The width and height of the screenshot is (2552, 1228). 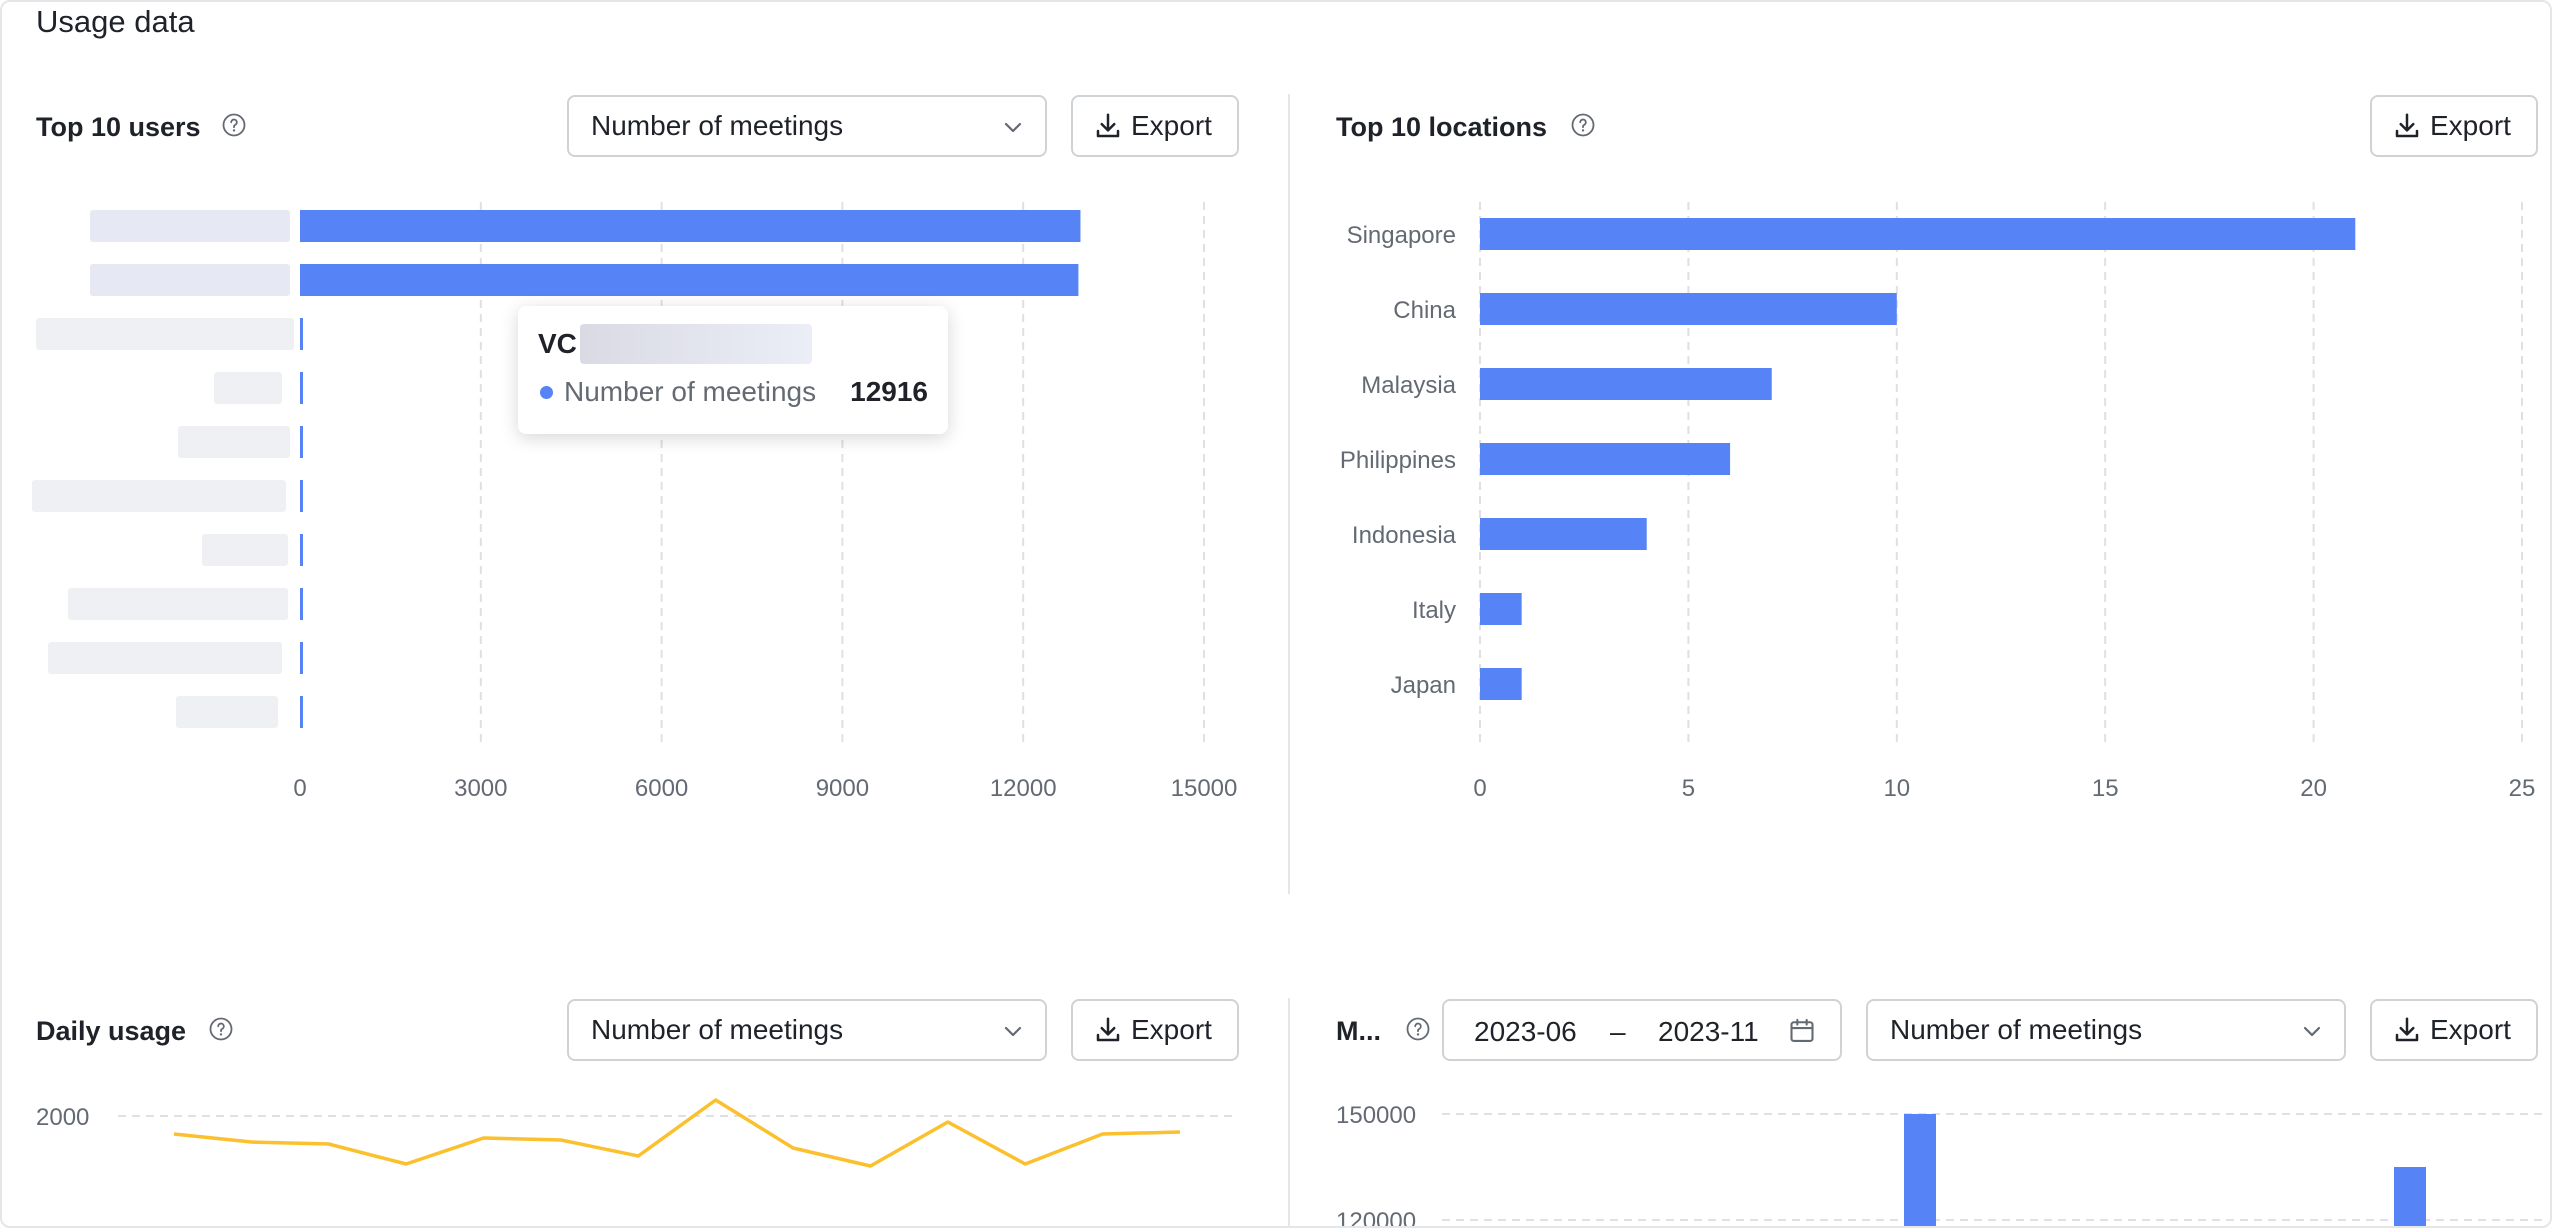 What do you see at coordinates (1376, 1115) in the screenshot?
I see `y-tick-label: 150000` at bounding box center [1376, 1115].